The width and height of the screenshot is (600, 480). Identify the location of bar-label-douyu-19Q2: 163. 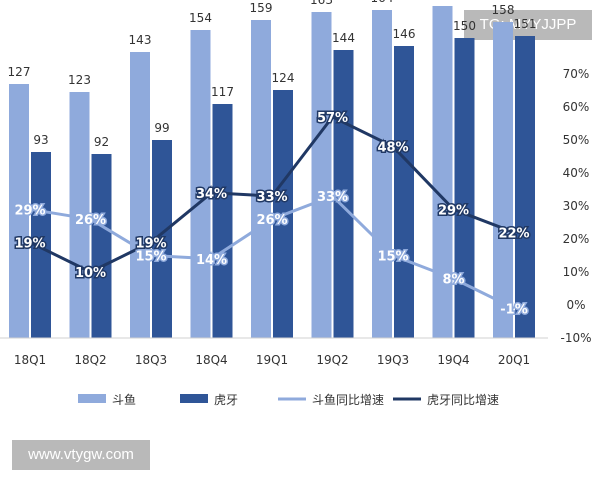
(321, 3).